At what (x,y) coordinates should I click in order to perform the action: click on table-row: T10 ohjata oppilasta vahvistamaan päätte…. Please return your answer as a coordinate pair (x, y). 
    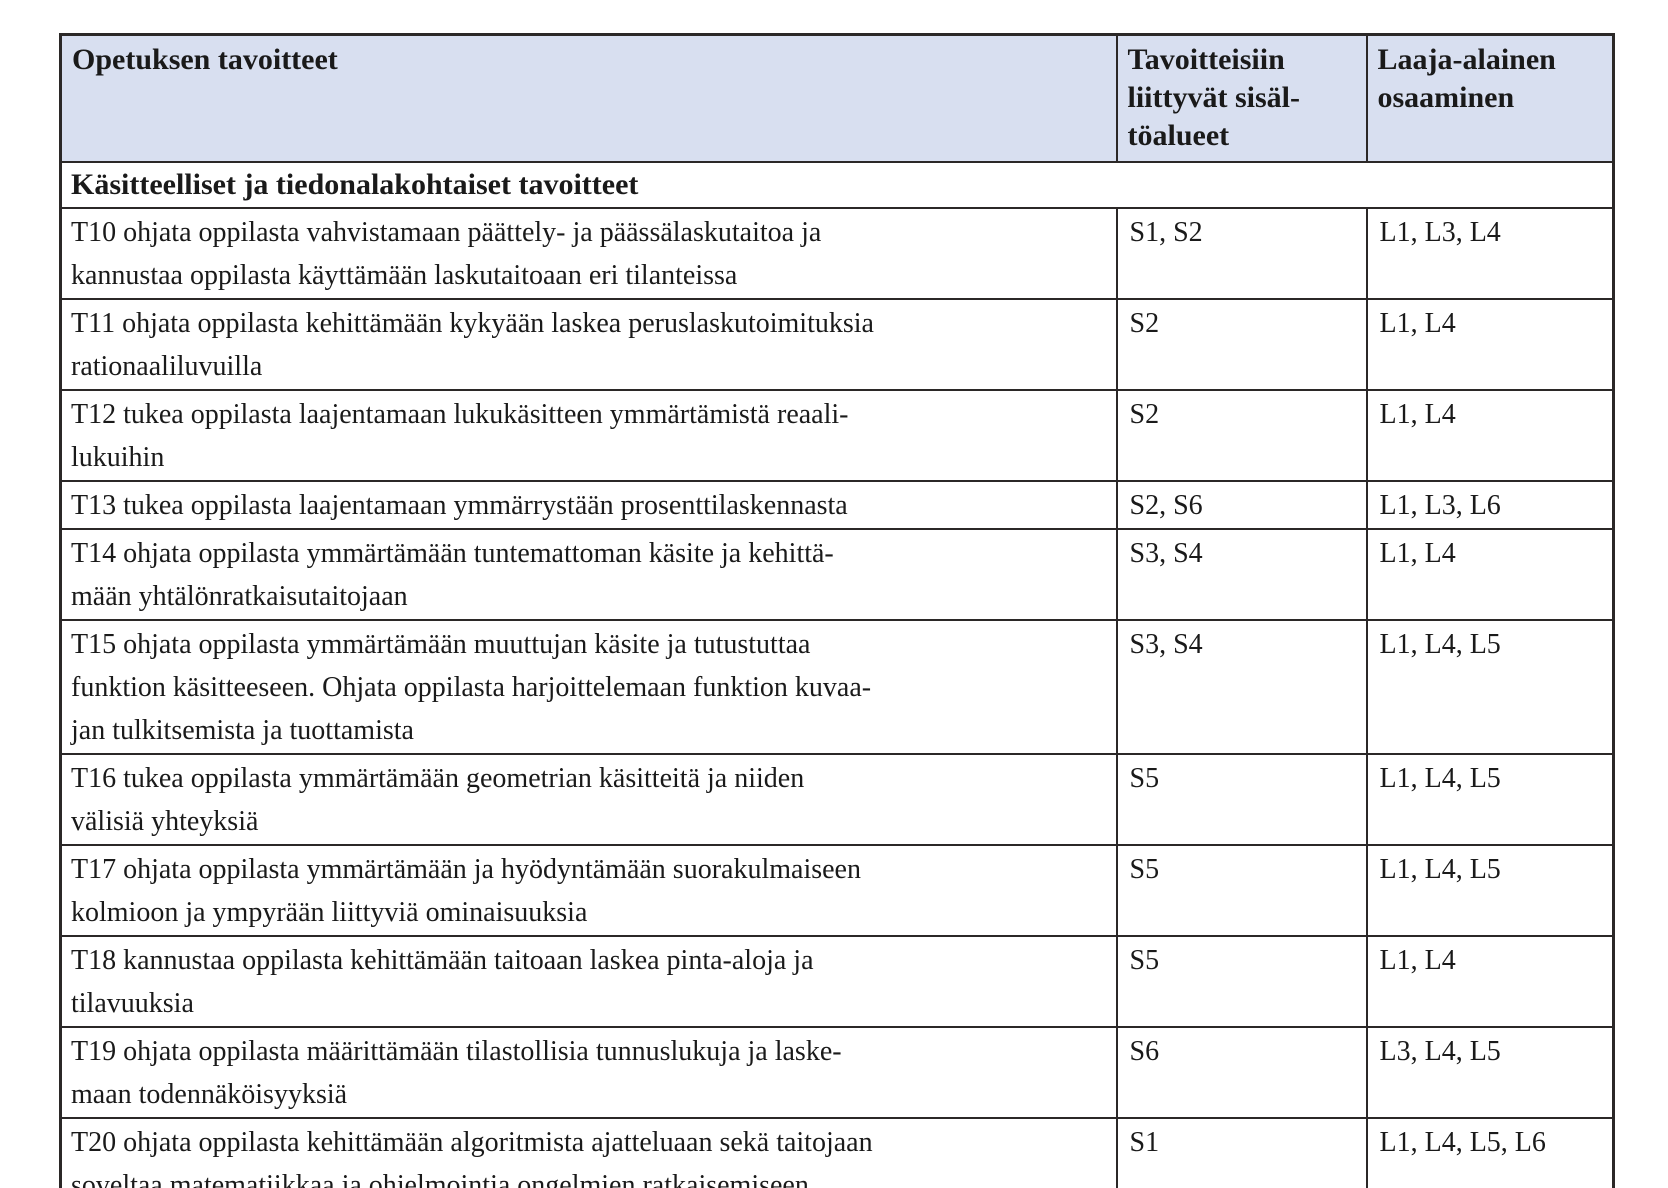
    Looking at the image, I should click on (837, 253).